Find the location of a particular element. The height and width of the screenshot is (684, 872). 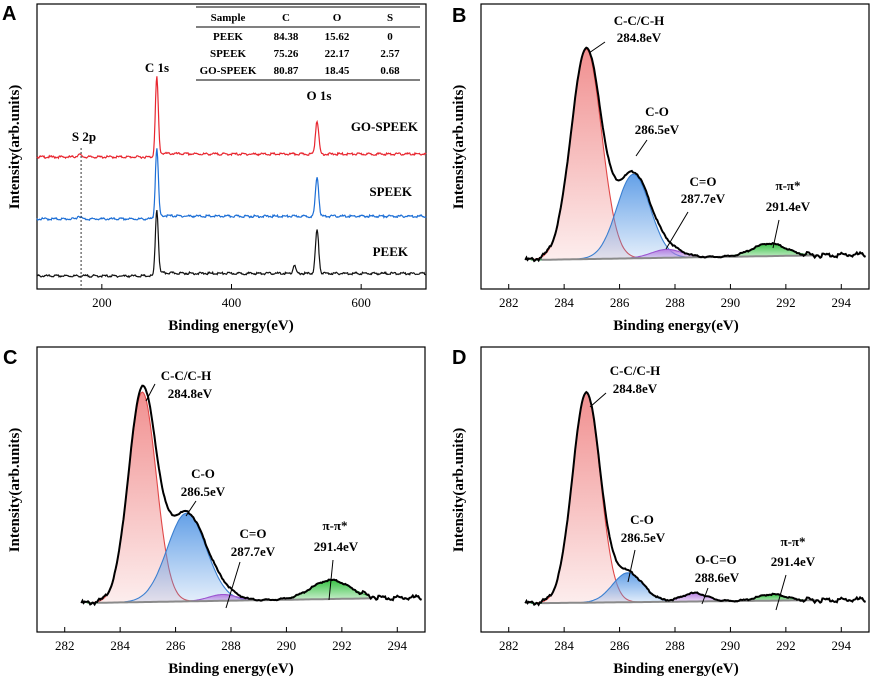

table-cell: 84.38 is located at coordinates (286, 37).